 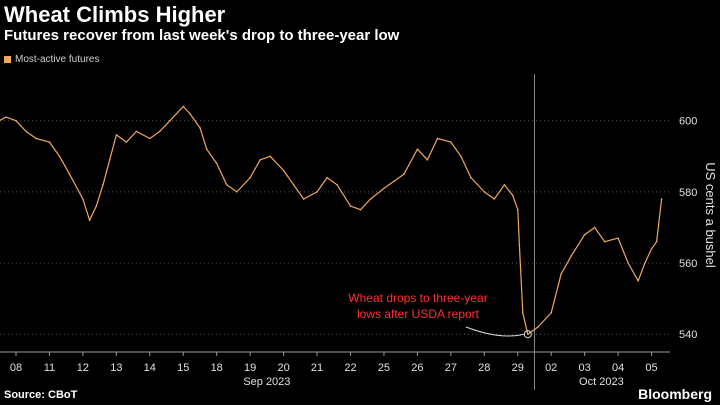 I want to click on x-tick-label: 04, so click(x=618, y=368).